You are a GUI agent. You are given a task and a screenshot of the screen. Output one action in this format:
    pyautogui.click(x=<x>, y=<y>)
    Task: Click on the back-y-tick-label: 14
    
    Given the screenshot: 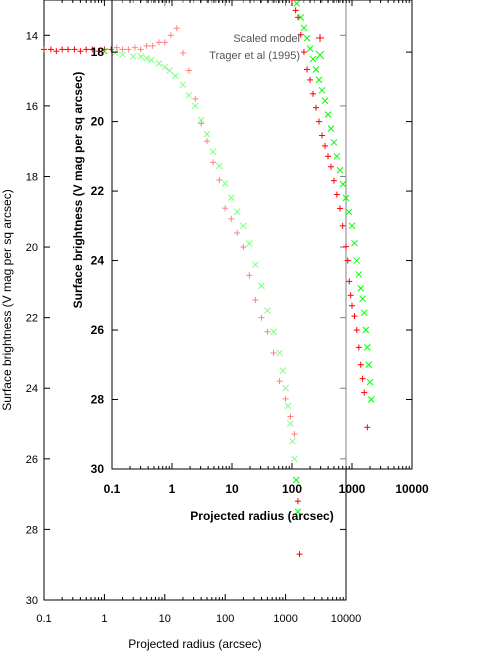 What is the action you would take?
    pyautogui.click(x=32, y=36)
    